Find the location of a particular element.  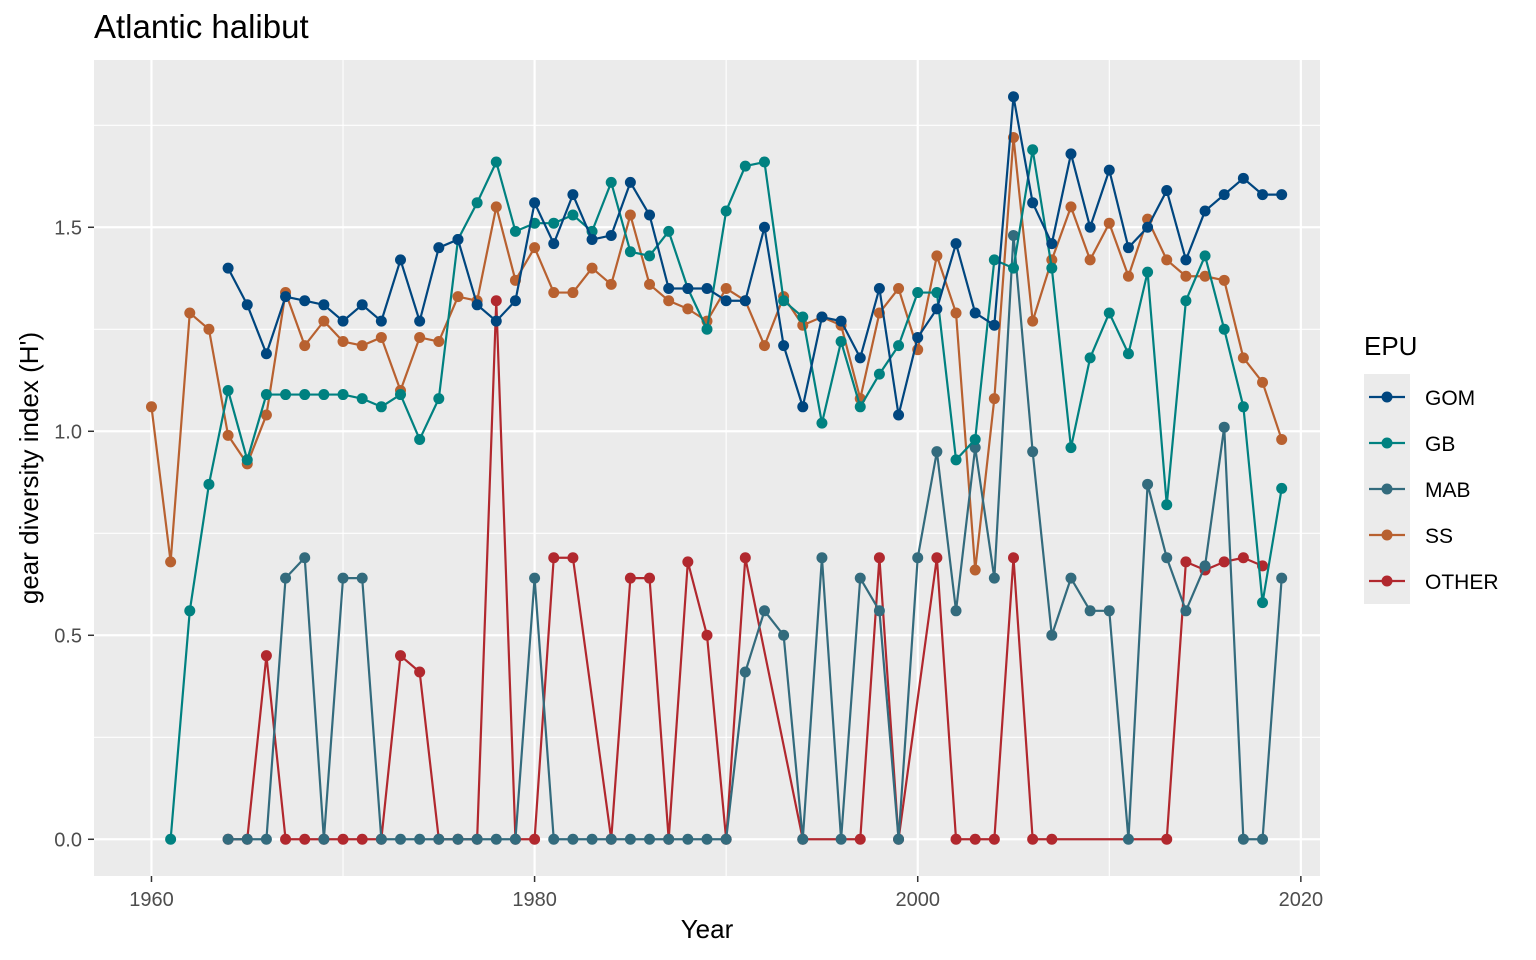

chart-title: Atlantic halibut is located at coordinates (201, 26).